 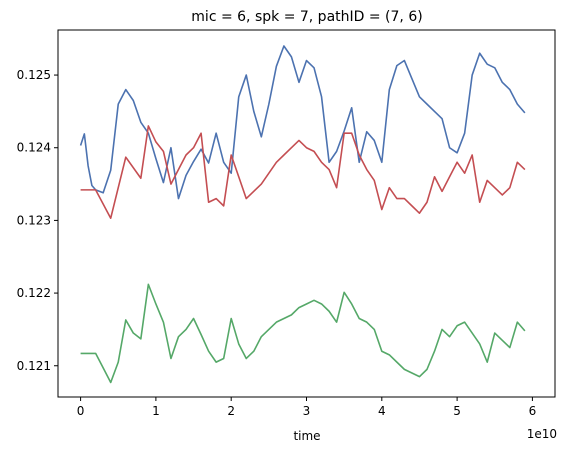 I want to click on x-tick-label: 4, so click(x=382, y=411).